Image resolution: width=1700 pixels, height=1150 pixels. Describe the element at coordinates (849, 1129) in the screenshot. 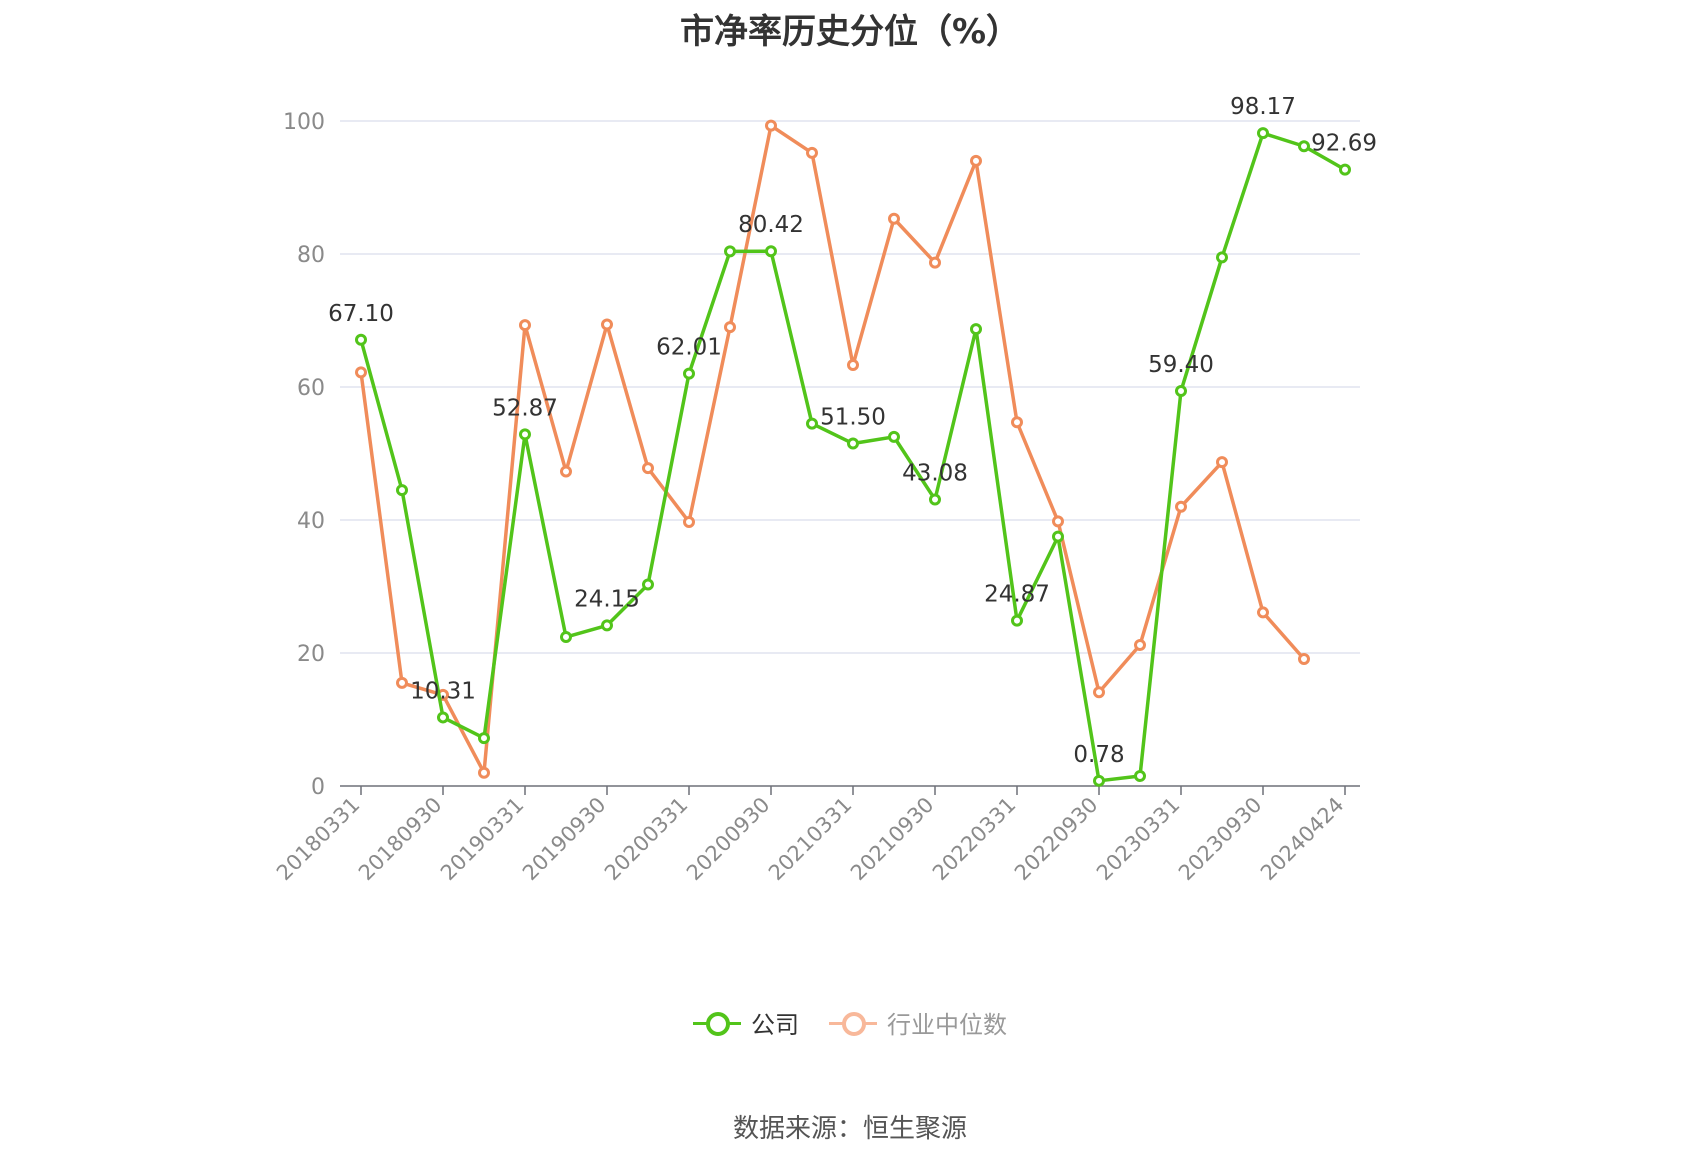

I see `source-note: 数据来源：恒生聚源` at that location.